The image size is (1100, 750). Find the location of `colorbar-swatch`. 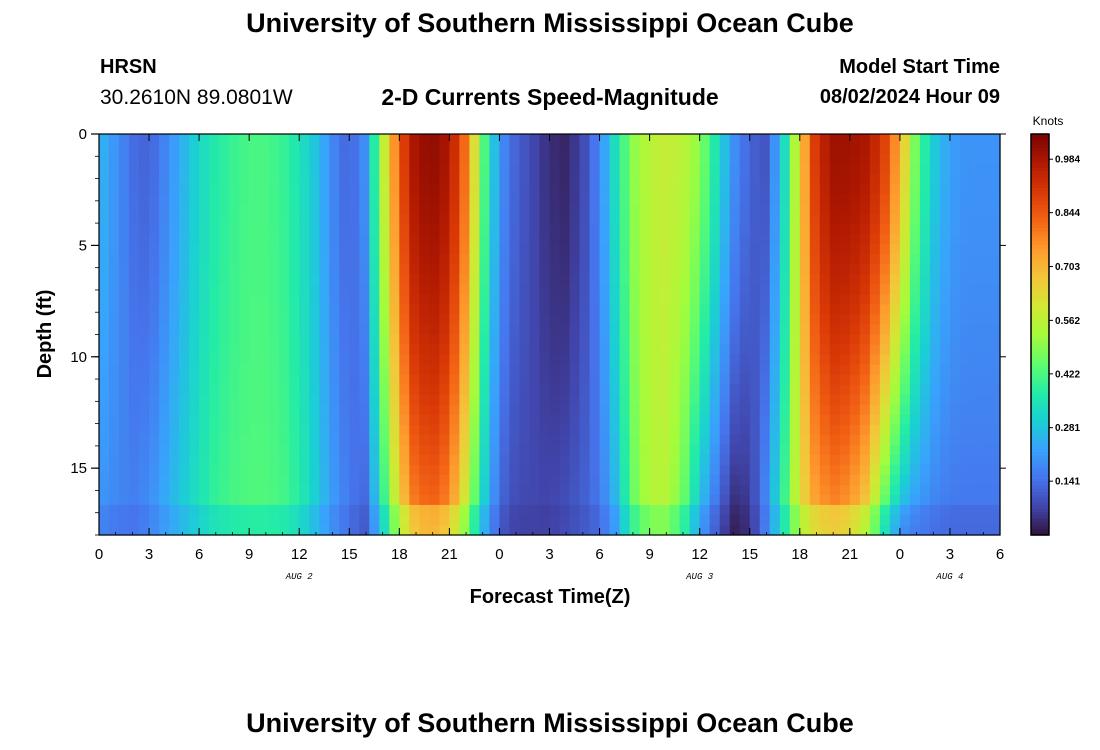

colorbar-swatch is located at coordinates (1040, 236).